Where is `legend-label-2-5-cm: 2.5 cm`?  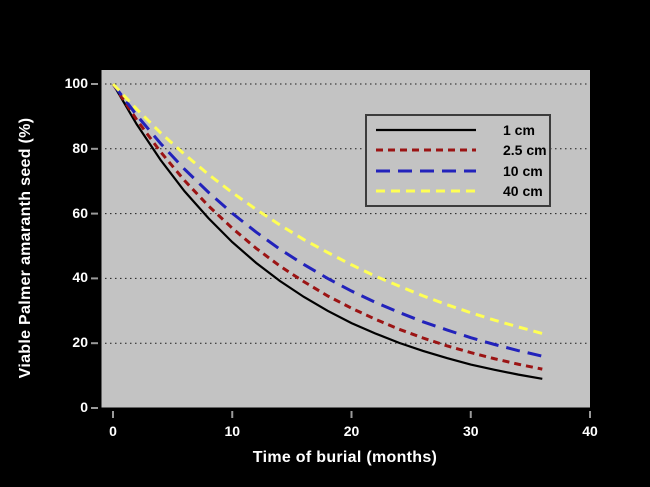 legend-label-2-5-cm: 2.5 cm is located at coordinates (525, 150).